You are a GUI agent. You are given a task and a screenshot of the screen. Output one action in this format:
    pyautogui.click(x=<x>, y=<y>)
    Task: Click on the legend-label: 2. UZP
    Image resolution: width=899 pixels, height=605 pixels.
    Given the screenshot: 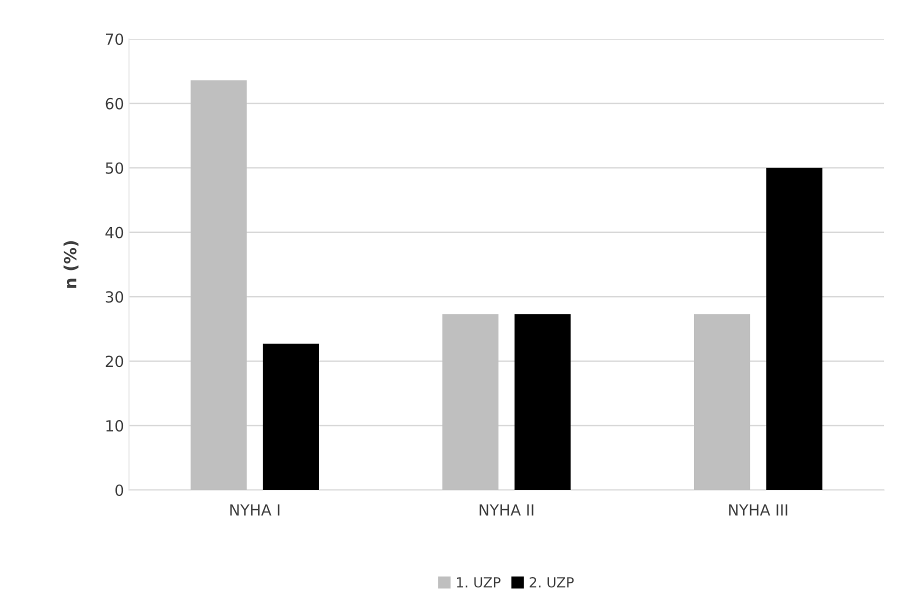 What is the action you would take?
    pyautogui.click(x=552, y=582)
    